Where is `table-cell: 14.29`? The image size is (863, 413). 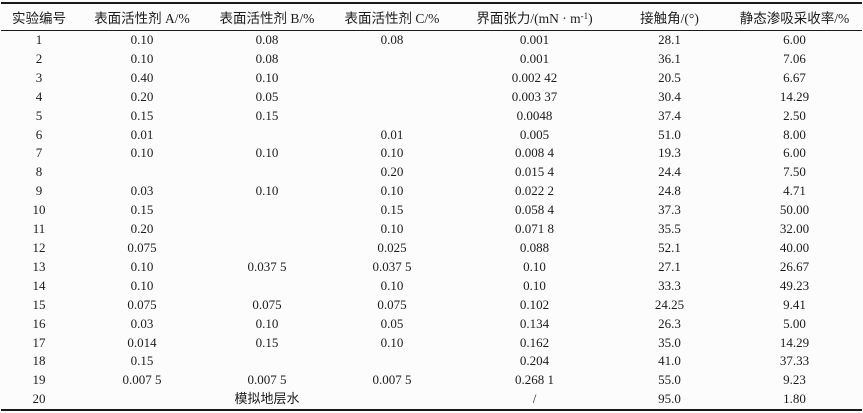 table-cell: 14.29 is located at coordinates (794, 96).